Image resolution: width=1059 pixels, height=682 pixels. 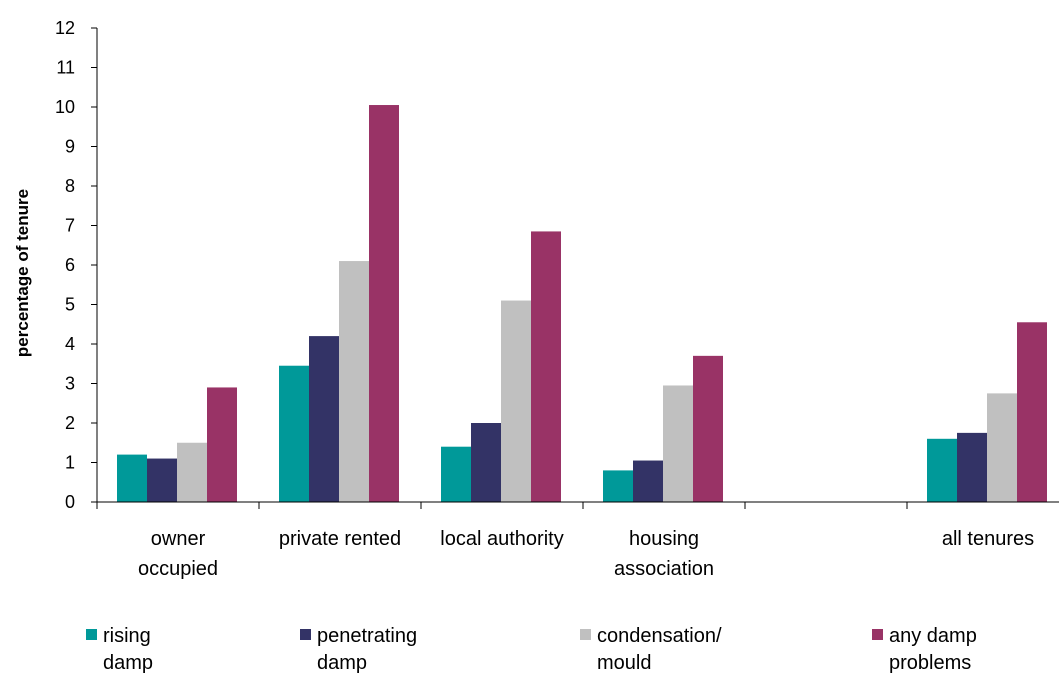 What do you see at coordinates (70, 265) in the screenshot?
I see `y-tick-label: 6` at bounding box center [70, 265].